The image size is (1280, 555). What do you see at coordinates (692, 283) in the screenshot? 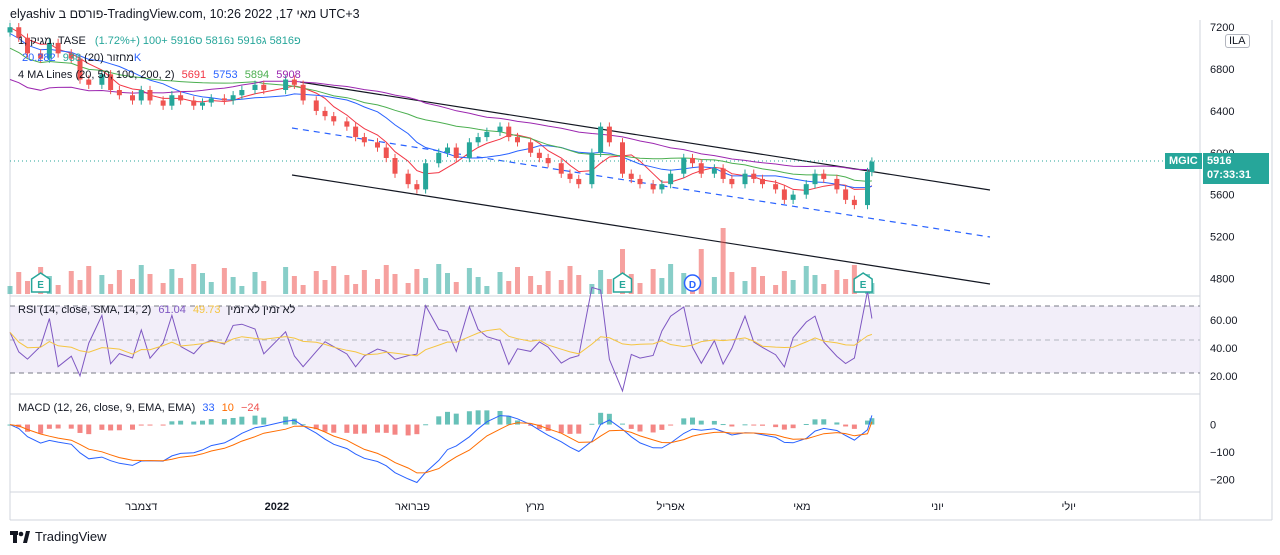
I see `dividend-marker: D` at bounding box center [692, 283].